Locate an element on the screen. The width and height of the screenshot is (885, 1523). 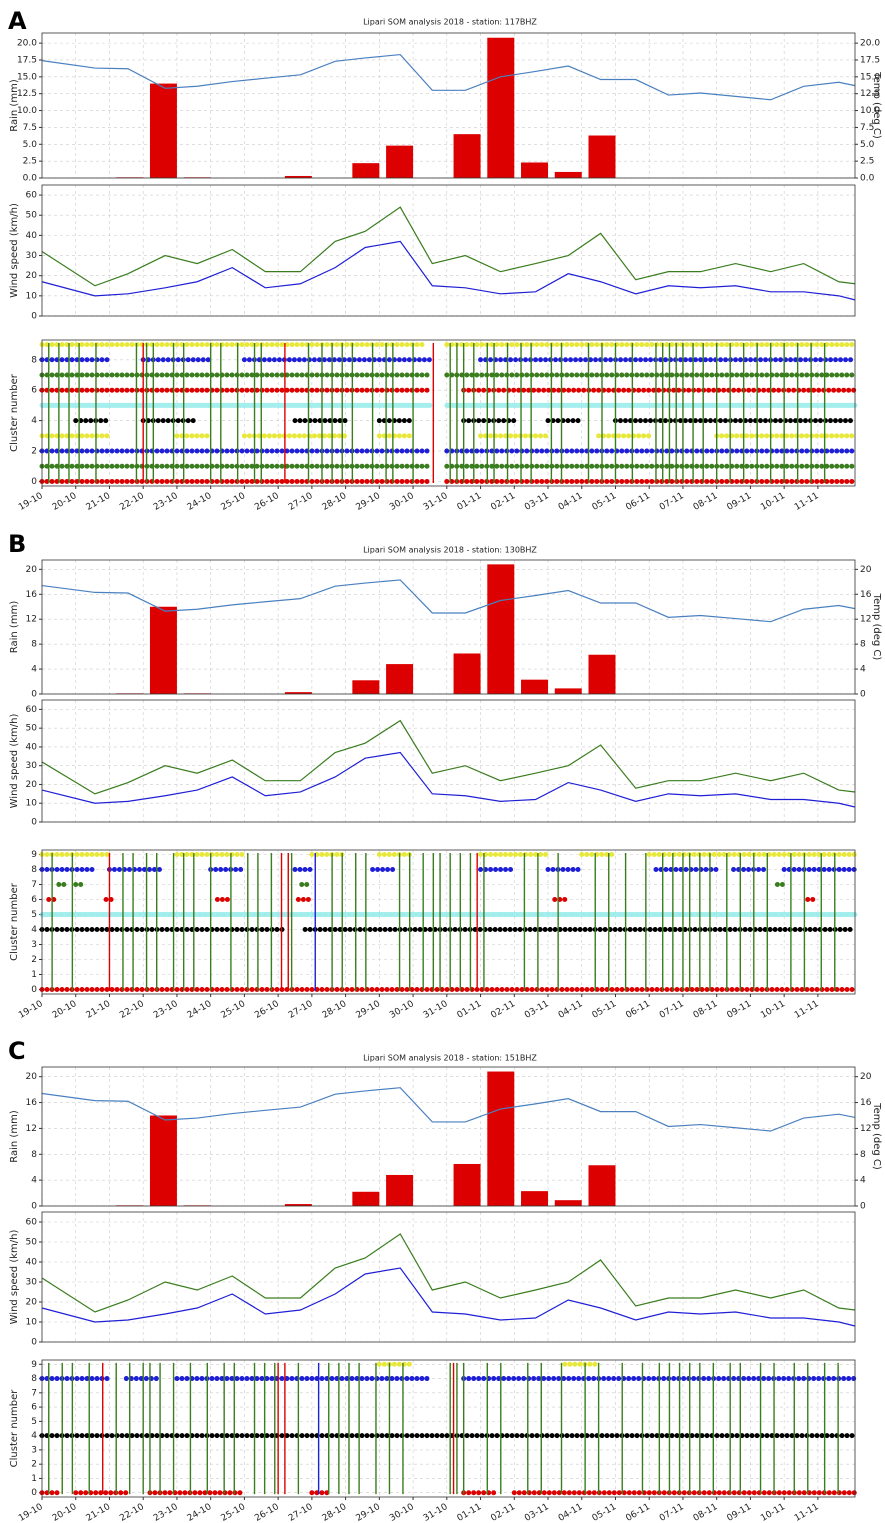
y-tick-label: 0.0 is located at coordinates (30, 179).